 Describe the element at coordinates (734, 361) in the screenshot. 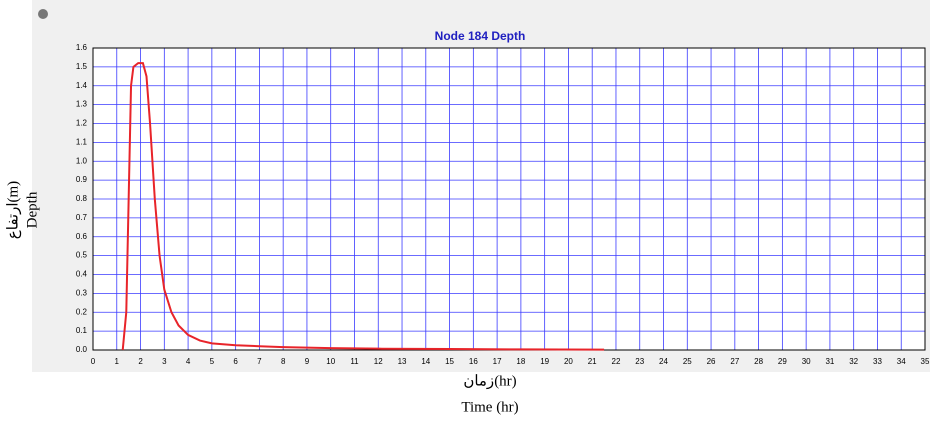

I see `x-tick-label: 27` at that location.